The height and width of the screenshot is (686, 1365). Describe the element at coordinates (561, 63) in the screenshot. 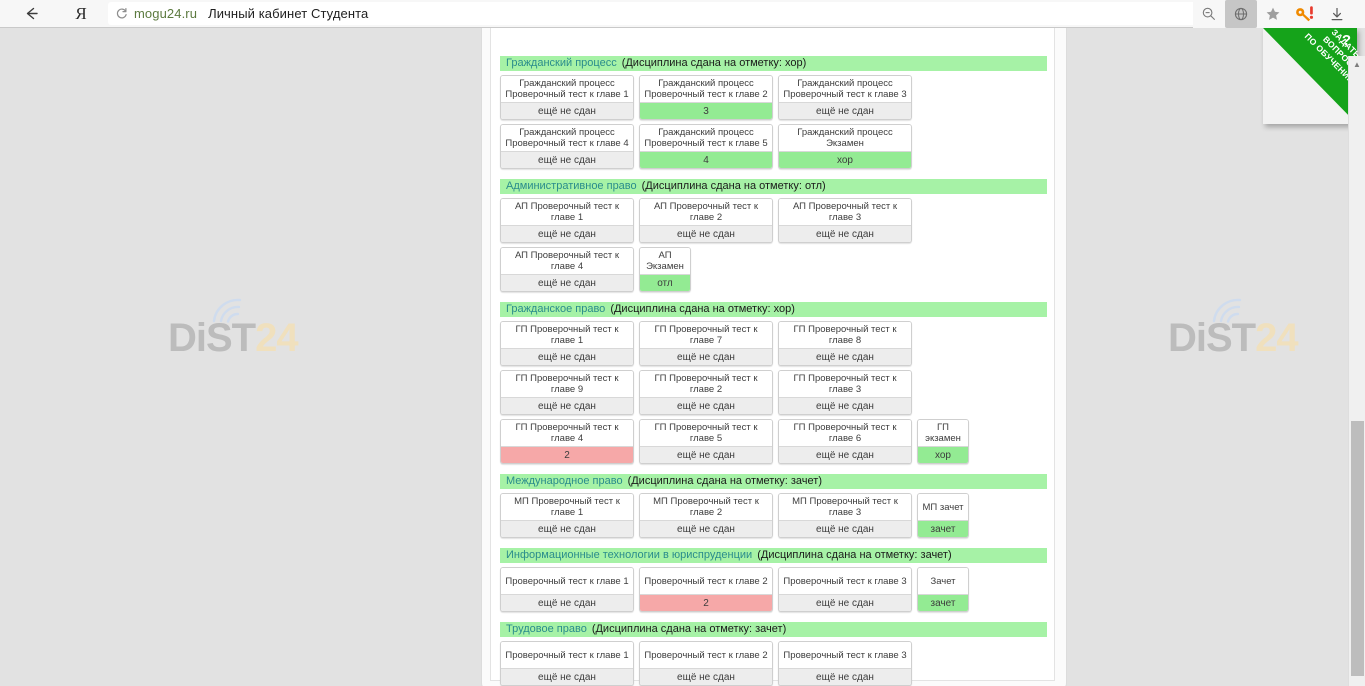

I see `discipline-title: Гражданский процесс` at that location.